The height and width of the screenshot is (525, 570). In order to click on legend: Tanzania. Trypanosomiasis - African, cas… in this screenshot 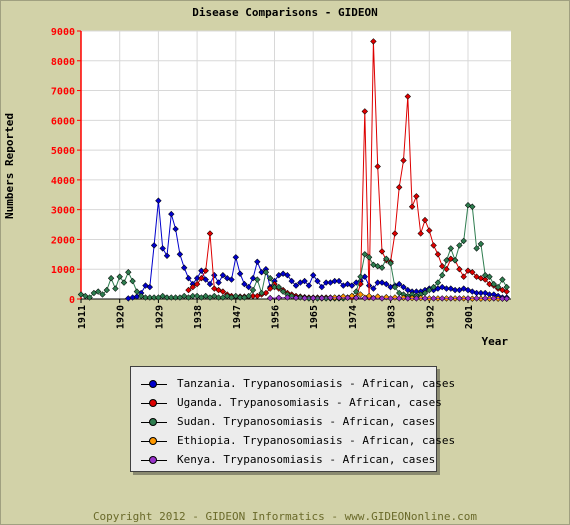, I will do `click(292, 419)`.